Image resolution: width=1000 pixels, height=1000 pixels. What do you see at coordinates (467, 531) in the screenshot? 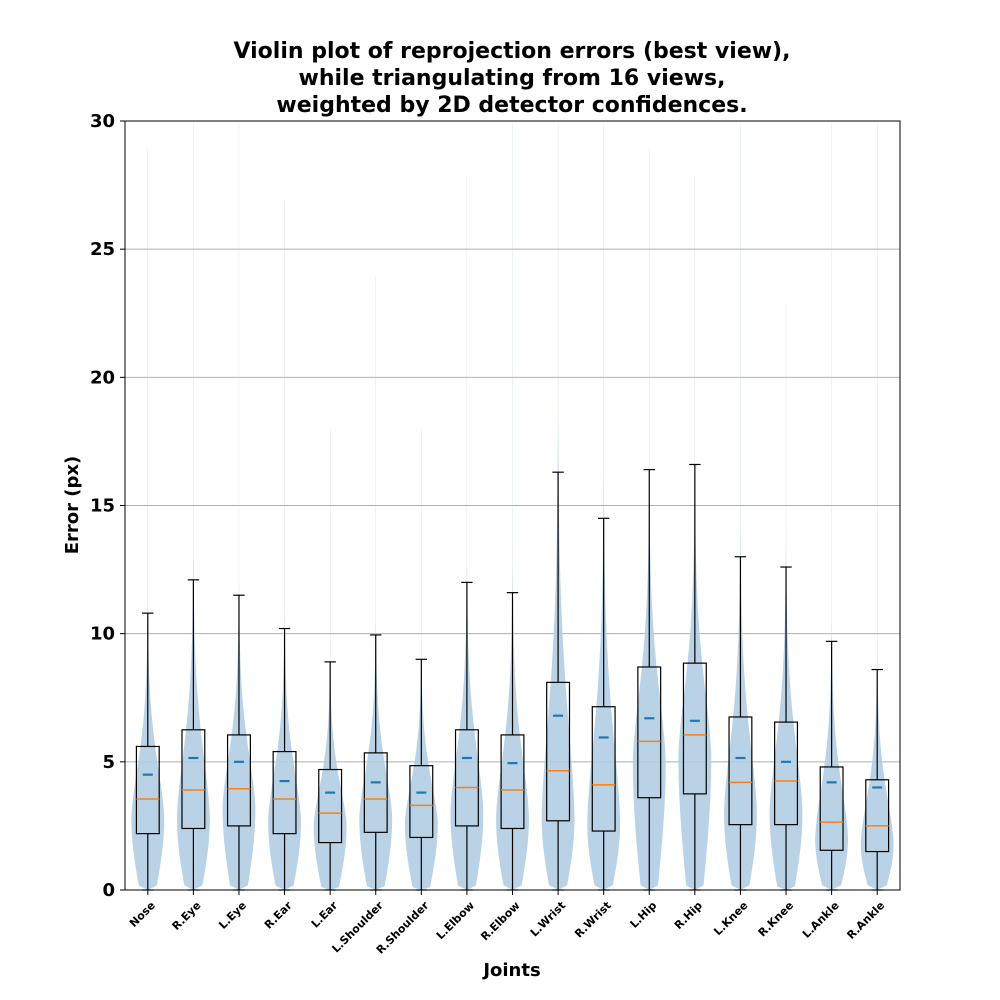
I see `violin-L.Elbow` at bounding box center [467, 531].